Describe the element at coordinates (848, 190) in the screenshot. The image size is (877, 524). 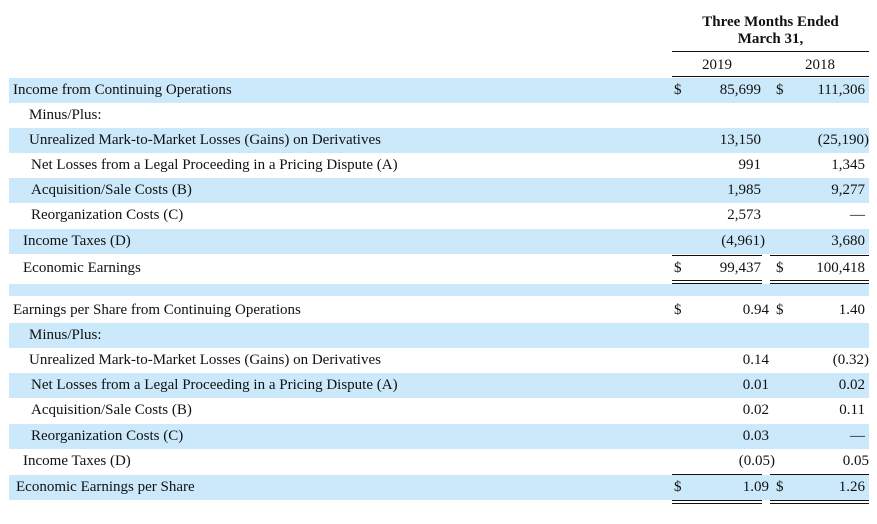
I see `value-2018: 9,277` at that location.